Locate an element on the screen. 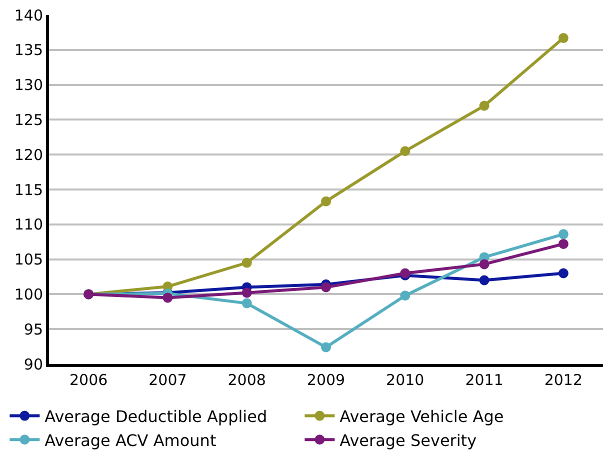 Image resolution: width=608 pixels, height=462 pixels. y-tick-label: 140 is located at coordinates (28, 15).